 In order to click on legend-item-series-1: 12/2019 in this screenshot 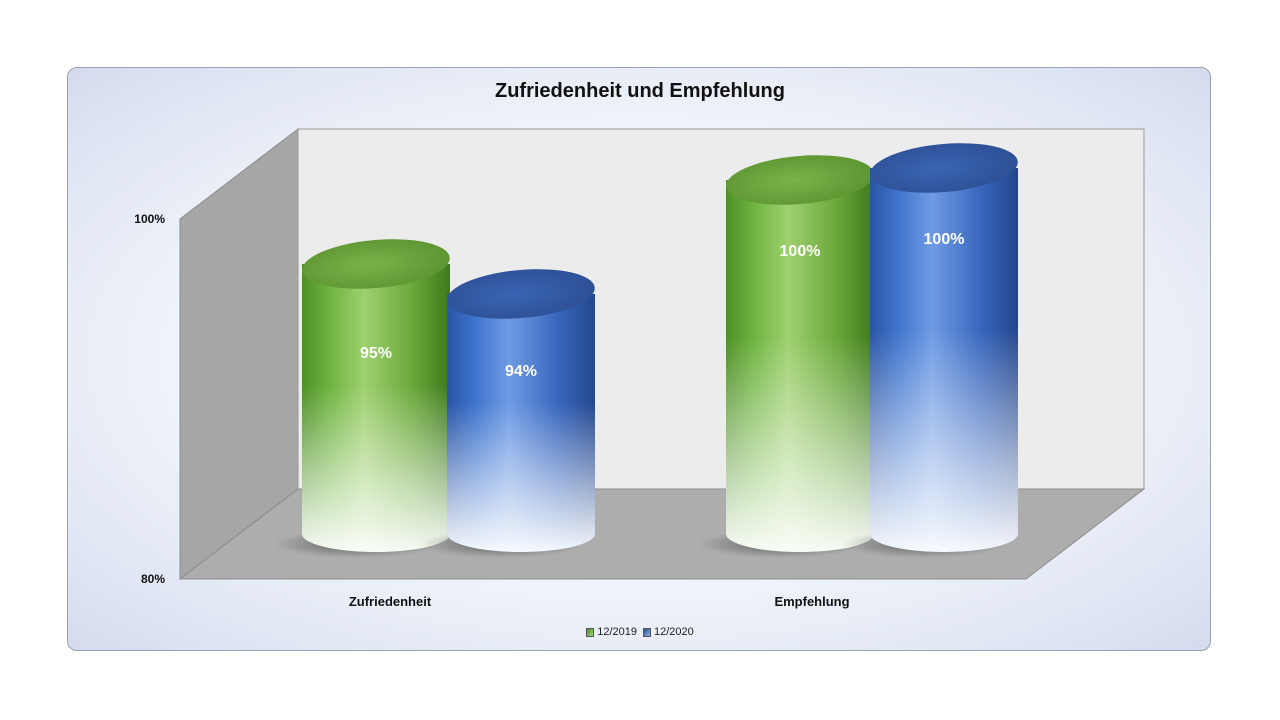, I will do `click(611, 632)`.